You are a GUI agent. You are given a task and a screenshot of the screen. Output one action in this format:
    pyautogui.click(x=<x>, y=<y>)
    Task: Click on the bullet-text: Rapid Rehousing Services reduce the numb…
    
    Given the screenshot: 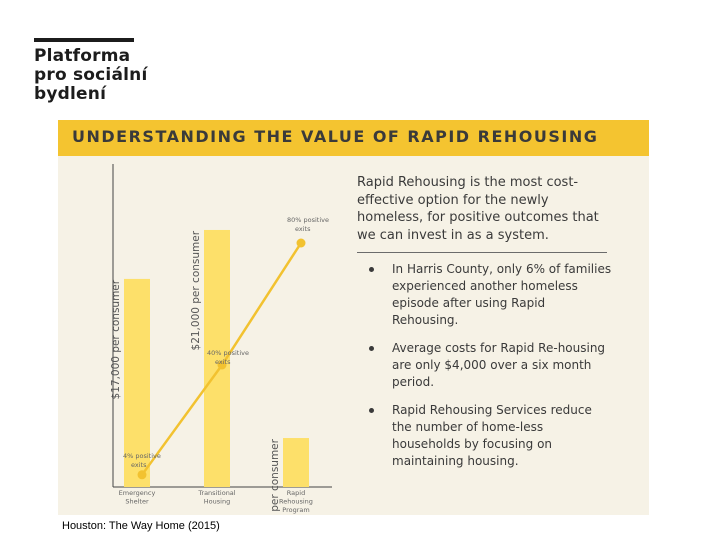 What is the action you would take?
    pyautogui.click(x=492, y=435)
    